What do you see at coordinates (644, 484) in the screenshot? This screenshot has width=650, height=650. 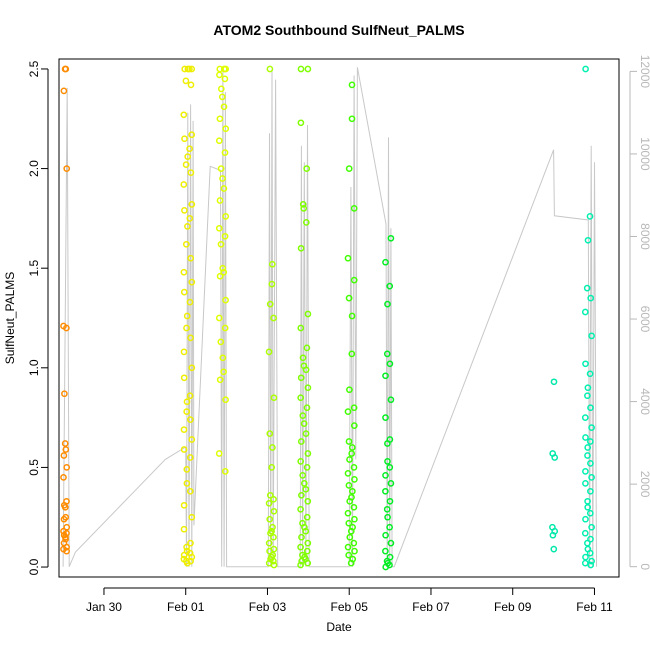 I see `y2-tick-label: 2000` at bounding box center [644, 484].